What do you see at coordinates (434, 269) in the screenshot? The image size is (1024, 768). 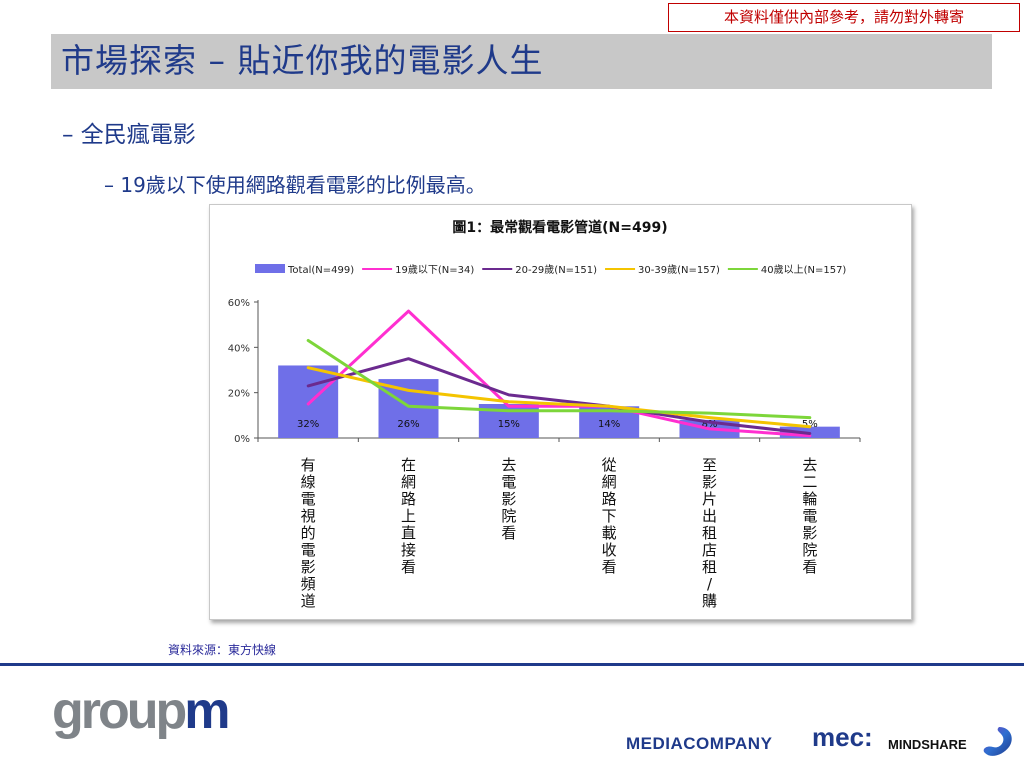 I see `legend-label: 19歲以下(N=34)` at bounding box center [434, 269].